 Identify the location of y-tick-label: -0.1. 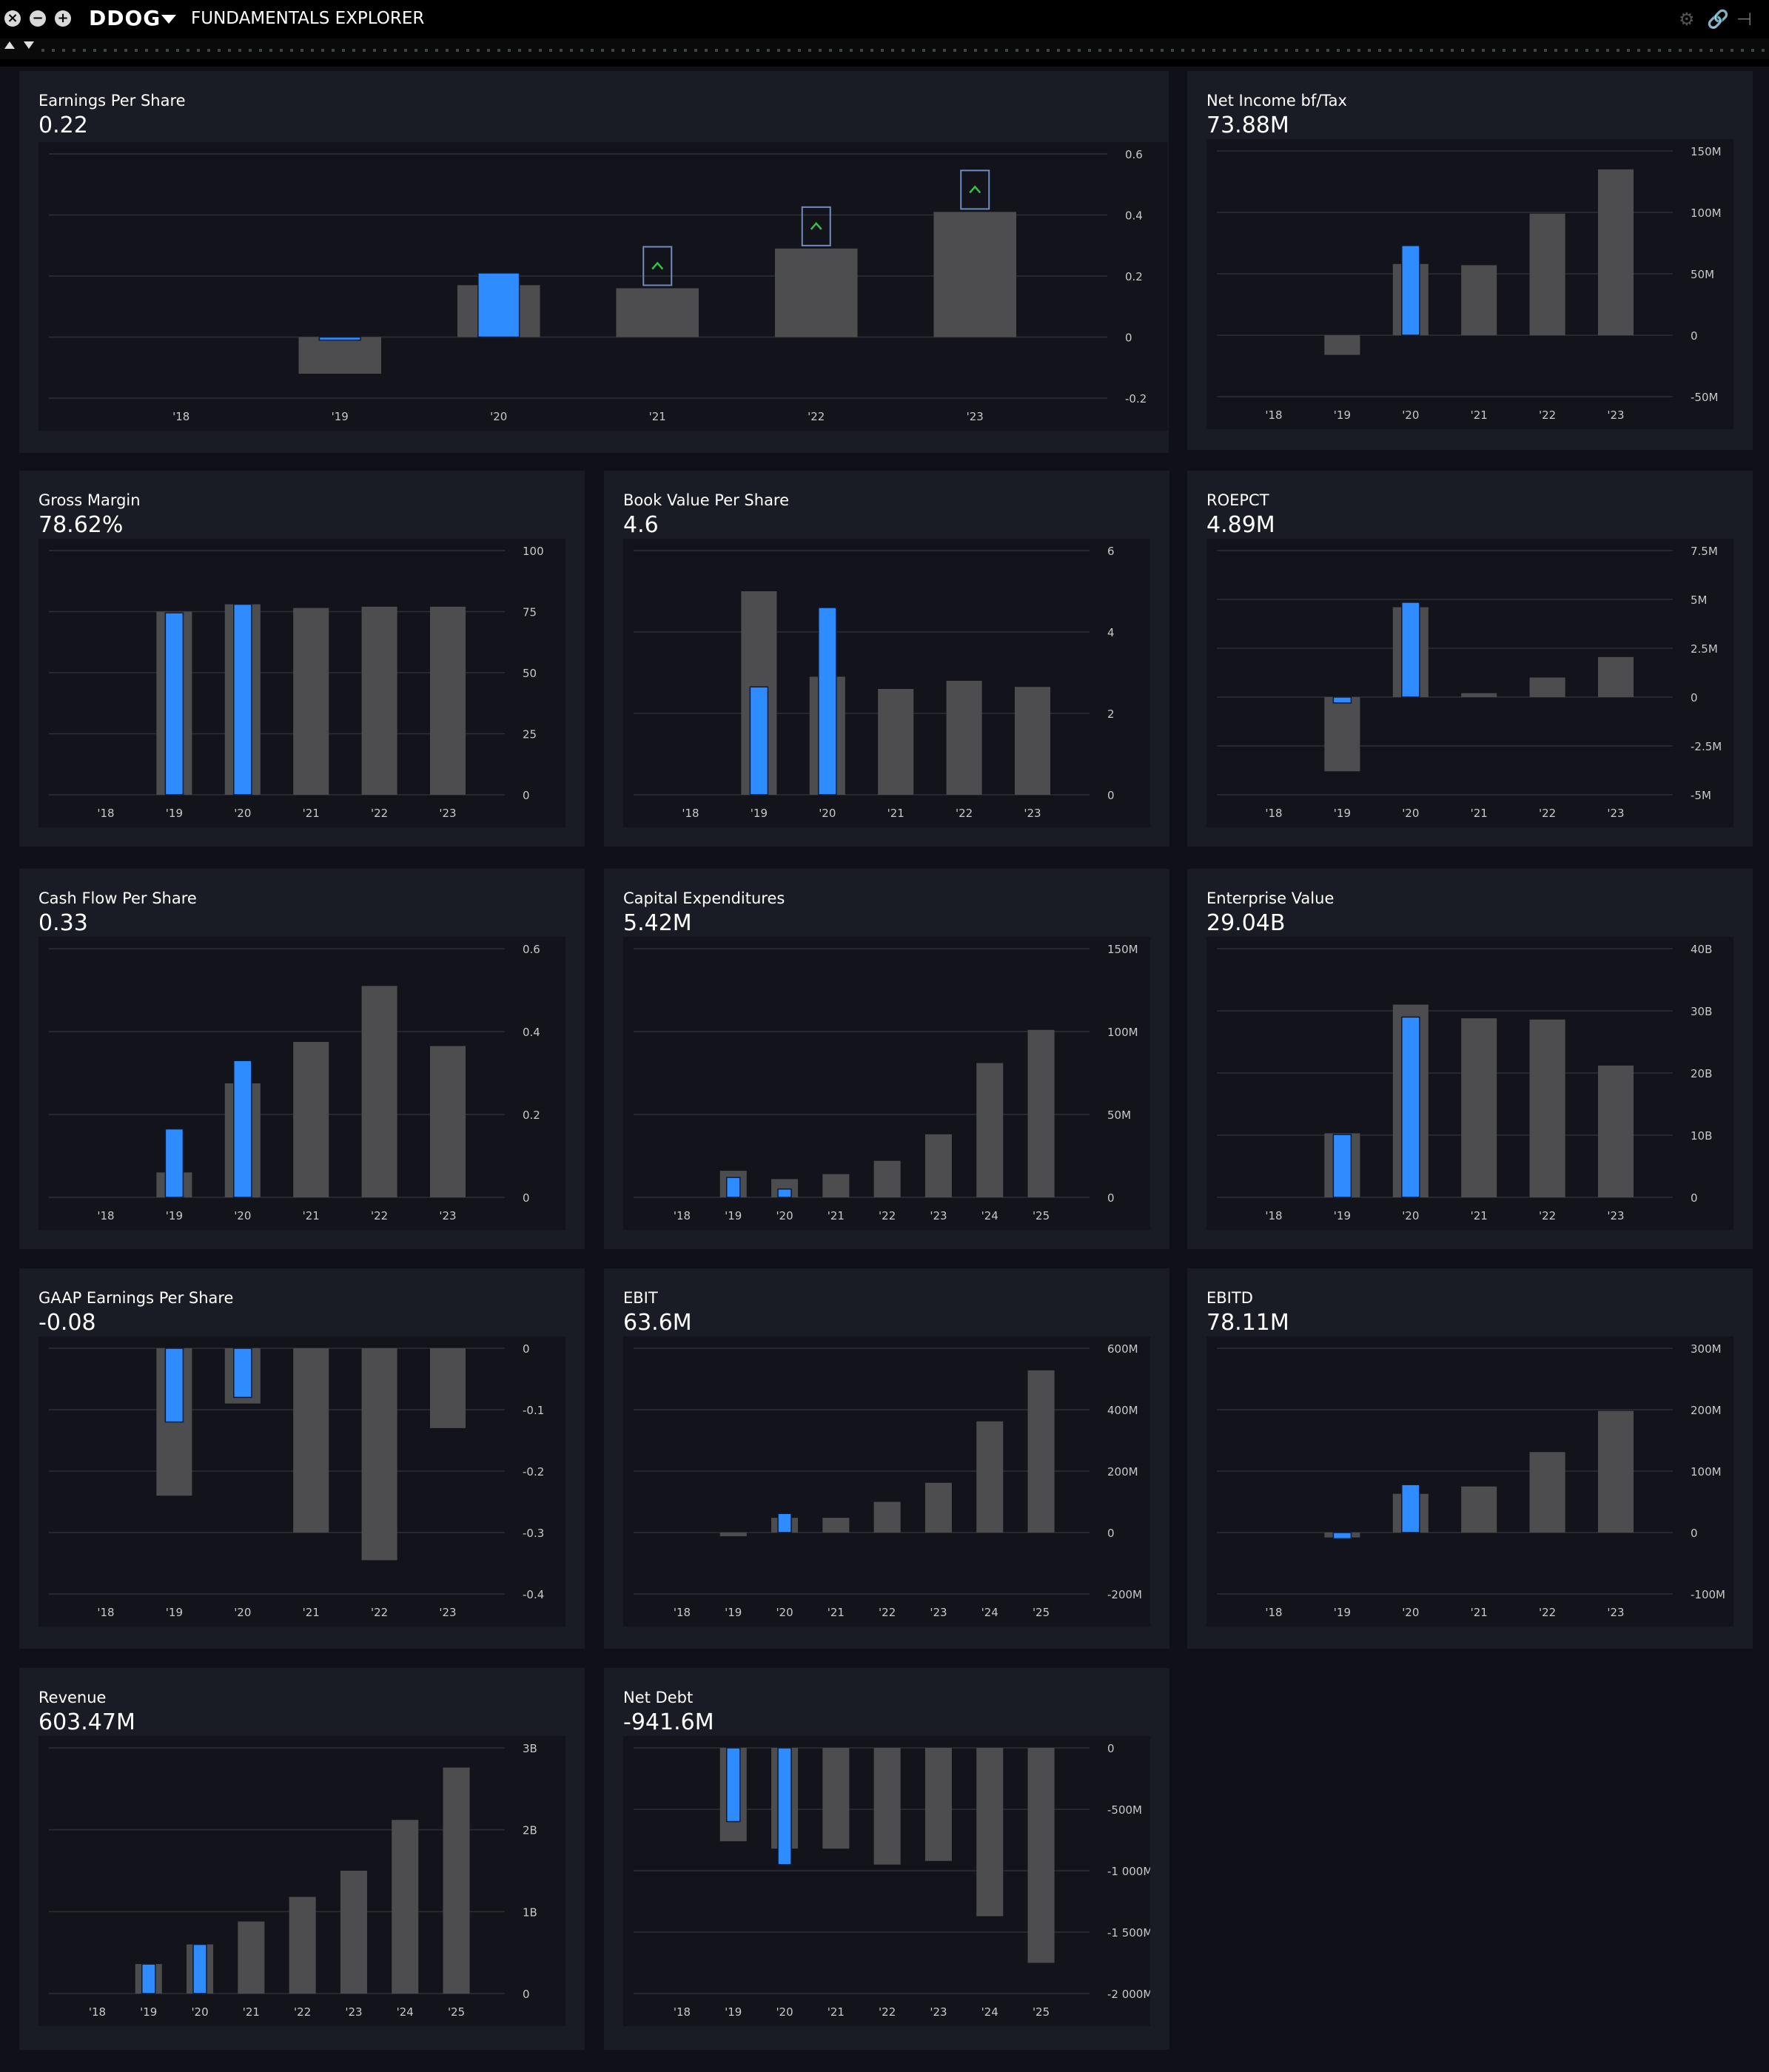
(534, 1410).